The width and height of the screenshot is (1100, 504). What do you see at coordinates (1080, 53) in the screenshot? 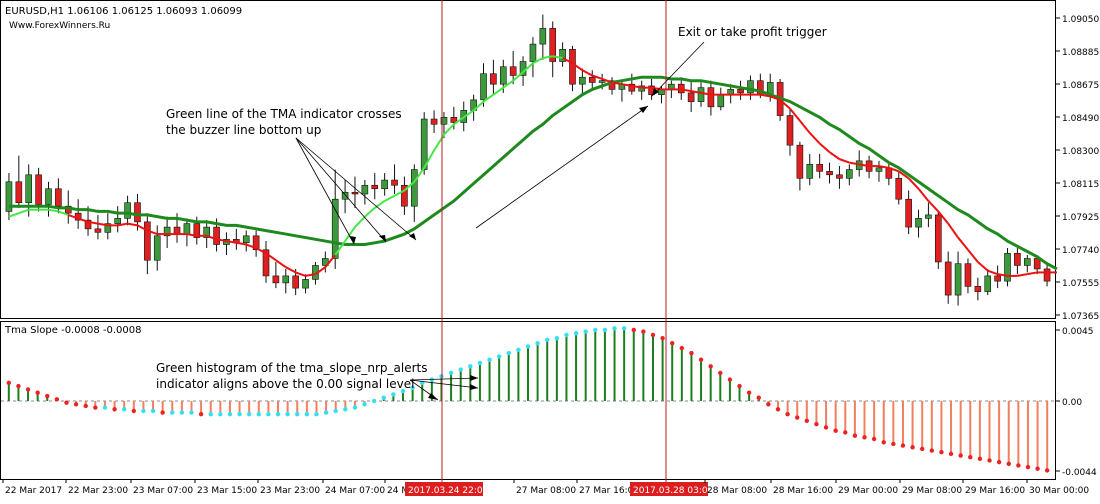
I see `price-axis-label: 1.08885` at bounding box center [1080, 53].